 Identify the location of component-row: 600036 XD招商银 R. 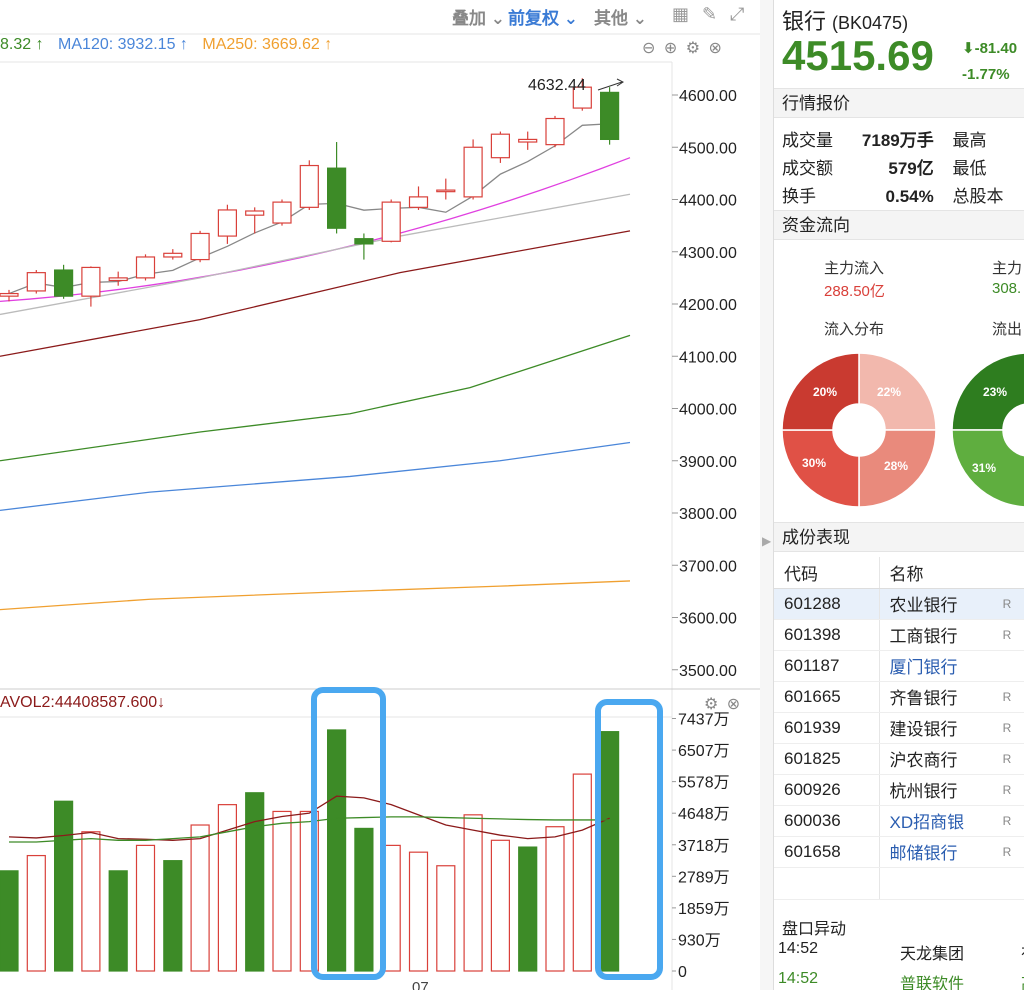
(899, 821).